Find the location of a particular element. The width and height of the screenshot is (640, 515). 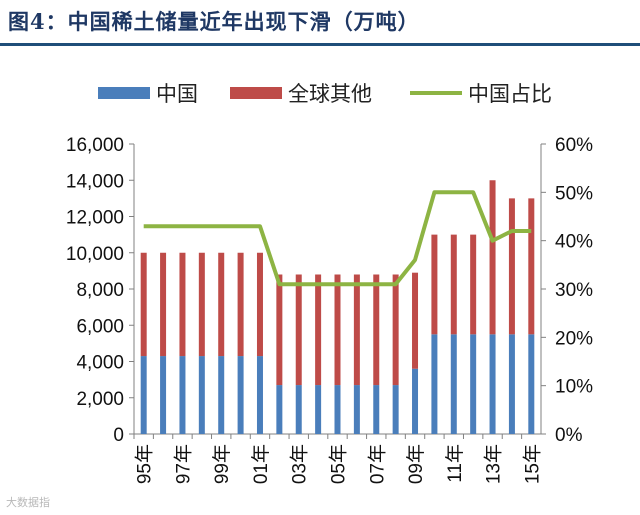

y2-tick-label: 40% is located at coordinates (574, 242).